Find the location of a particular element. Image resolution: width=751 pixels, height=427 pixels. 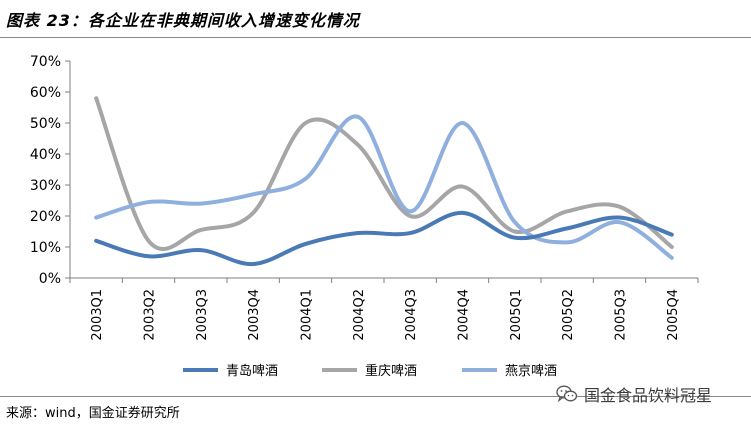

x-tick-label: 2004Q1 is located at coordinates (307, 315).